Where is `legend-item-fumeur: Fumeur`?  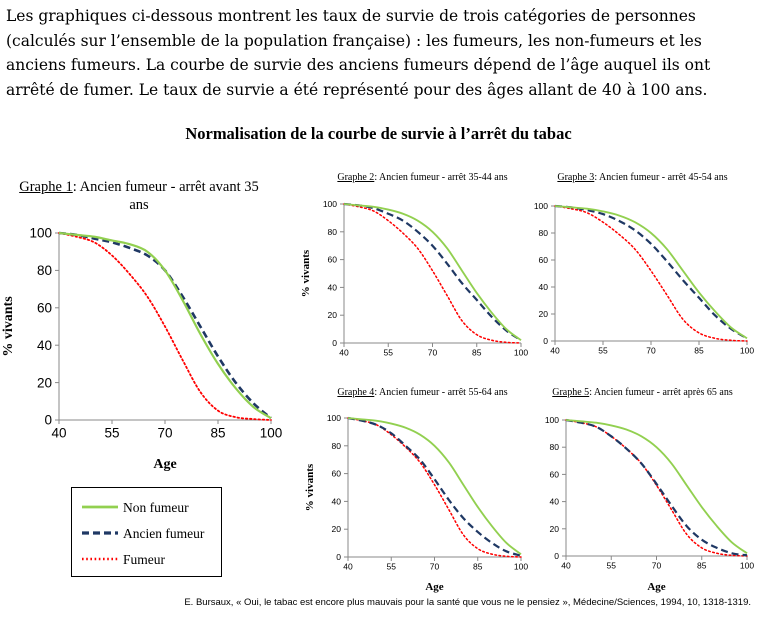
legend-item-fumeur: Fumeur is located at coordinates (147, 560).